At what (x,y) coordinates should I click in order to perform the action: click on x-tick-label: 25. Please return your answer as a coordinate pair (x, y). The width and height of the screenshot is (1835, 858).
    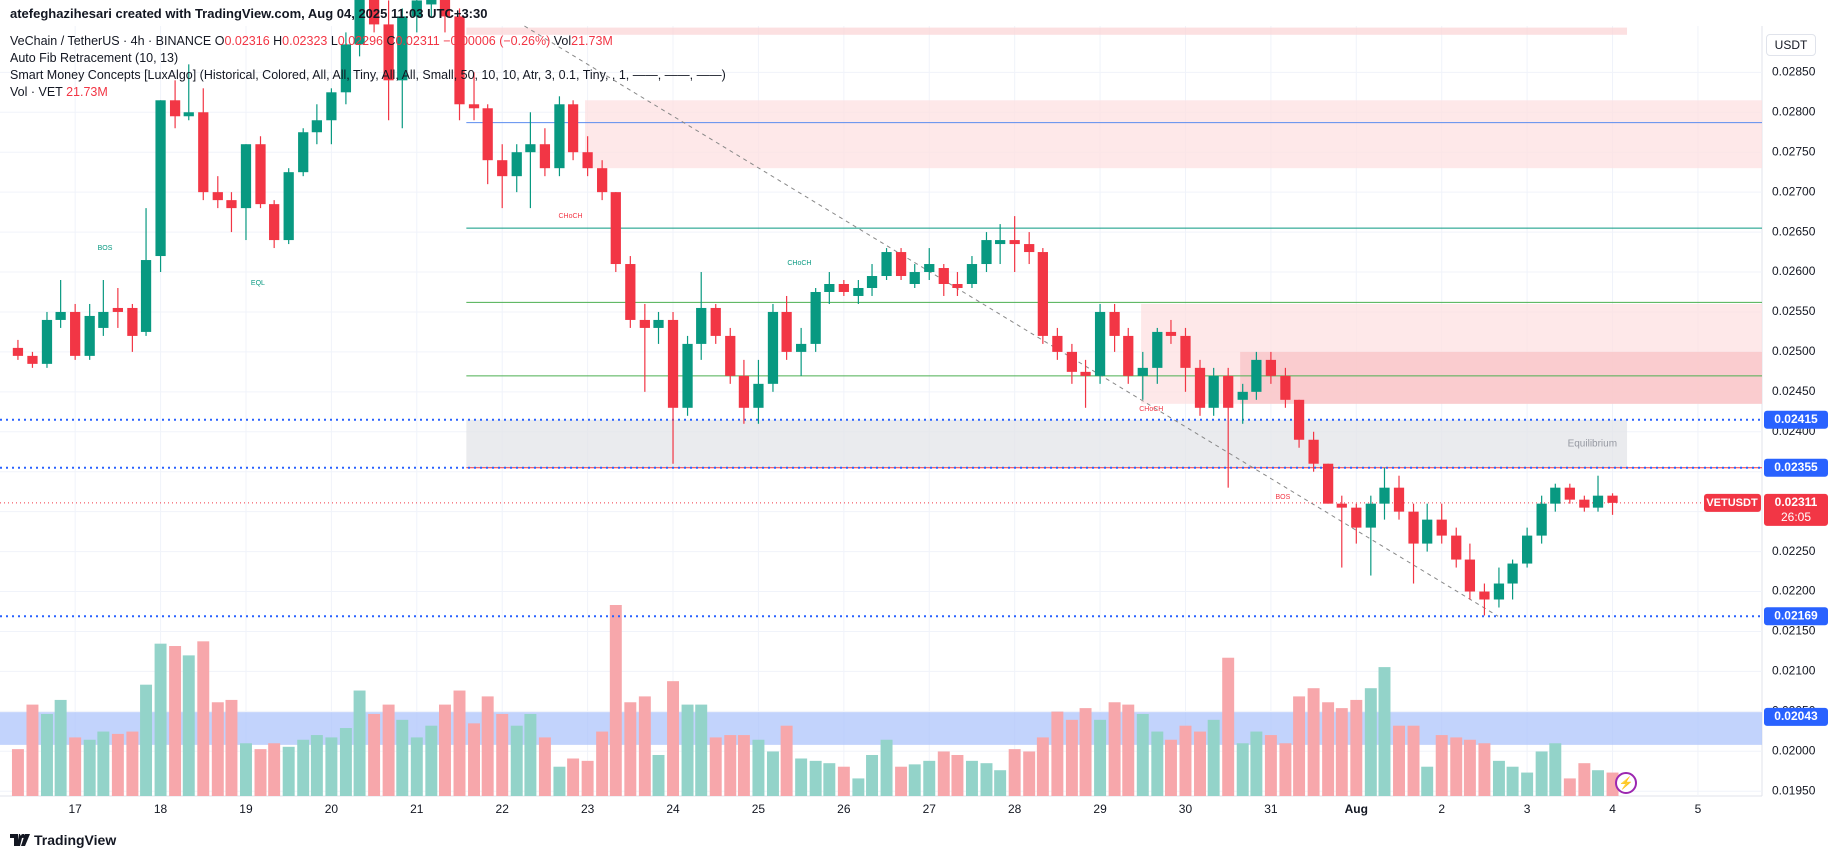
    Looking at the image, I should click on (759, 809).